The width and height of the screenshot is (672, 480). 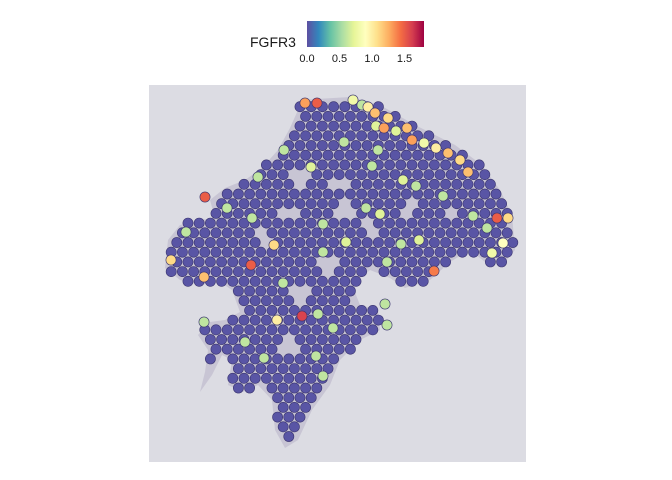 I want to click on colorbar-tick-label: 0.0, so click(x=307, y=59).